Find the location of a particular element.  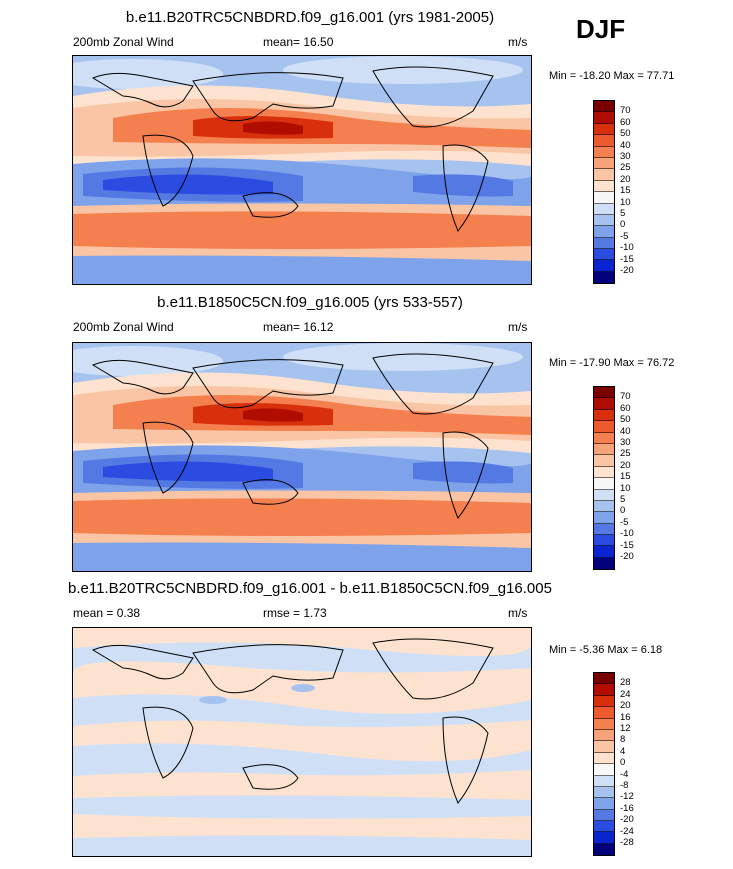

colorbar-tick-label: -28 is located at coordinates (627, 842).